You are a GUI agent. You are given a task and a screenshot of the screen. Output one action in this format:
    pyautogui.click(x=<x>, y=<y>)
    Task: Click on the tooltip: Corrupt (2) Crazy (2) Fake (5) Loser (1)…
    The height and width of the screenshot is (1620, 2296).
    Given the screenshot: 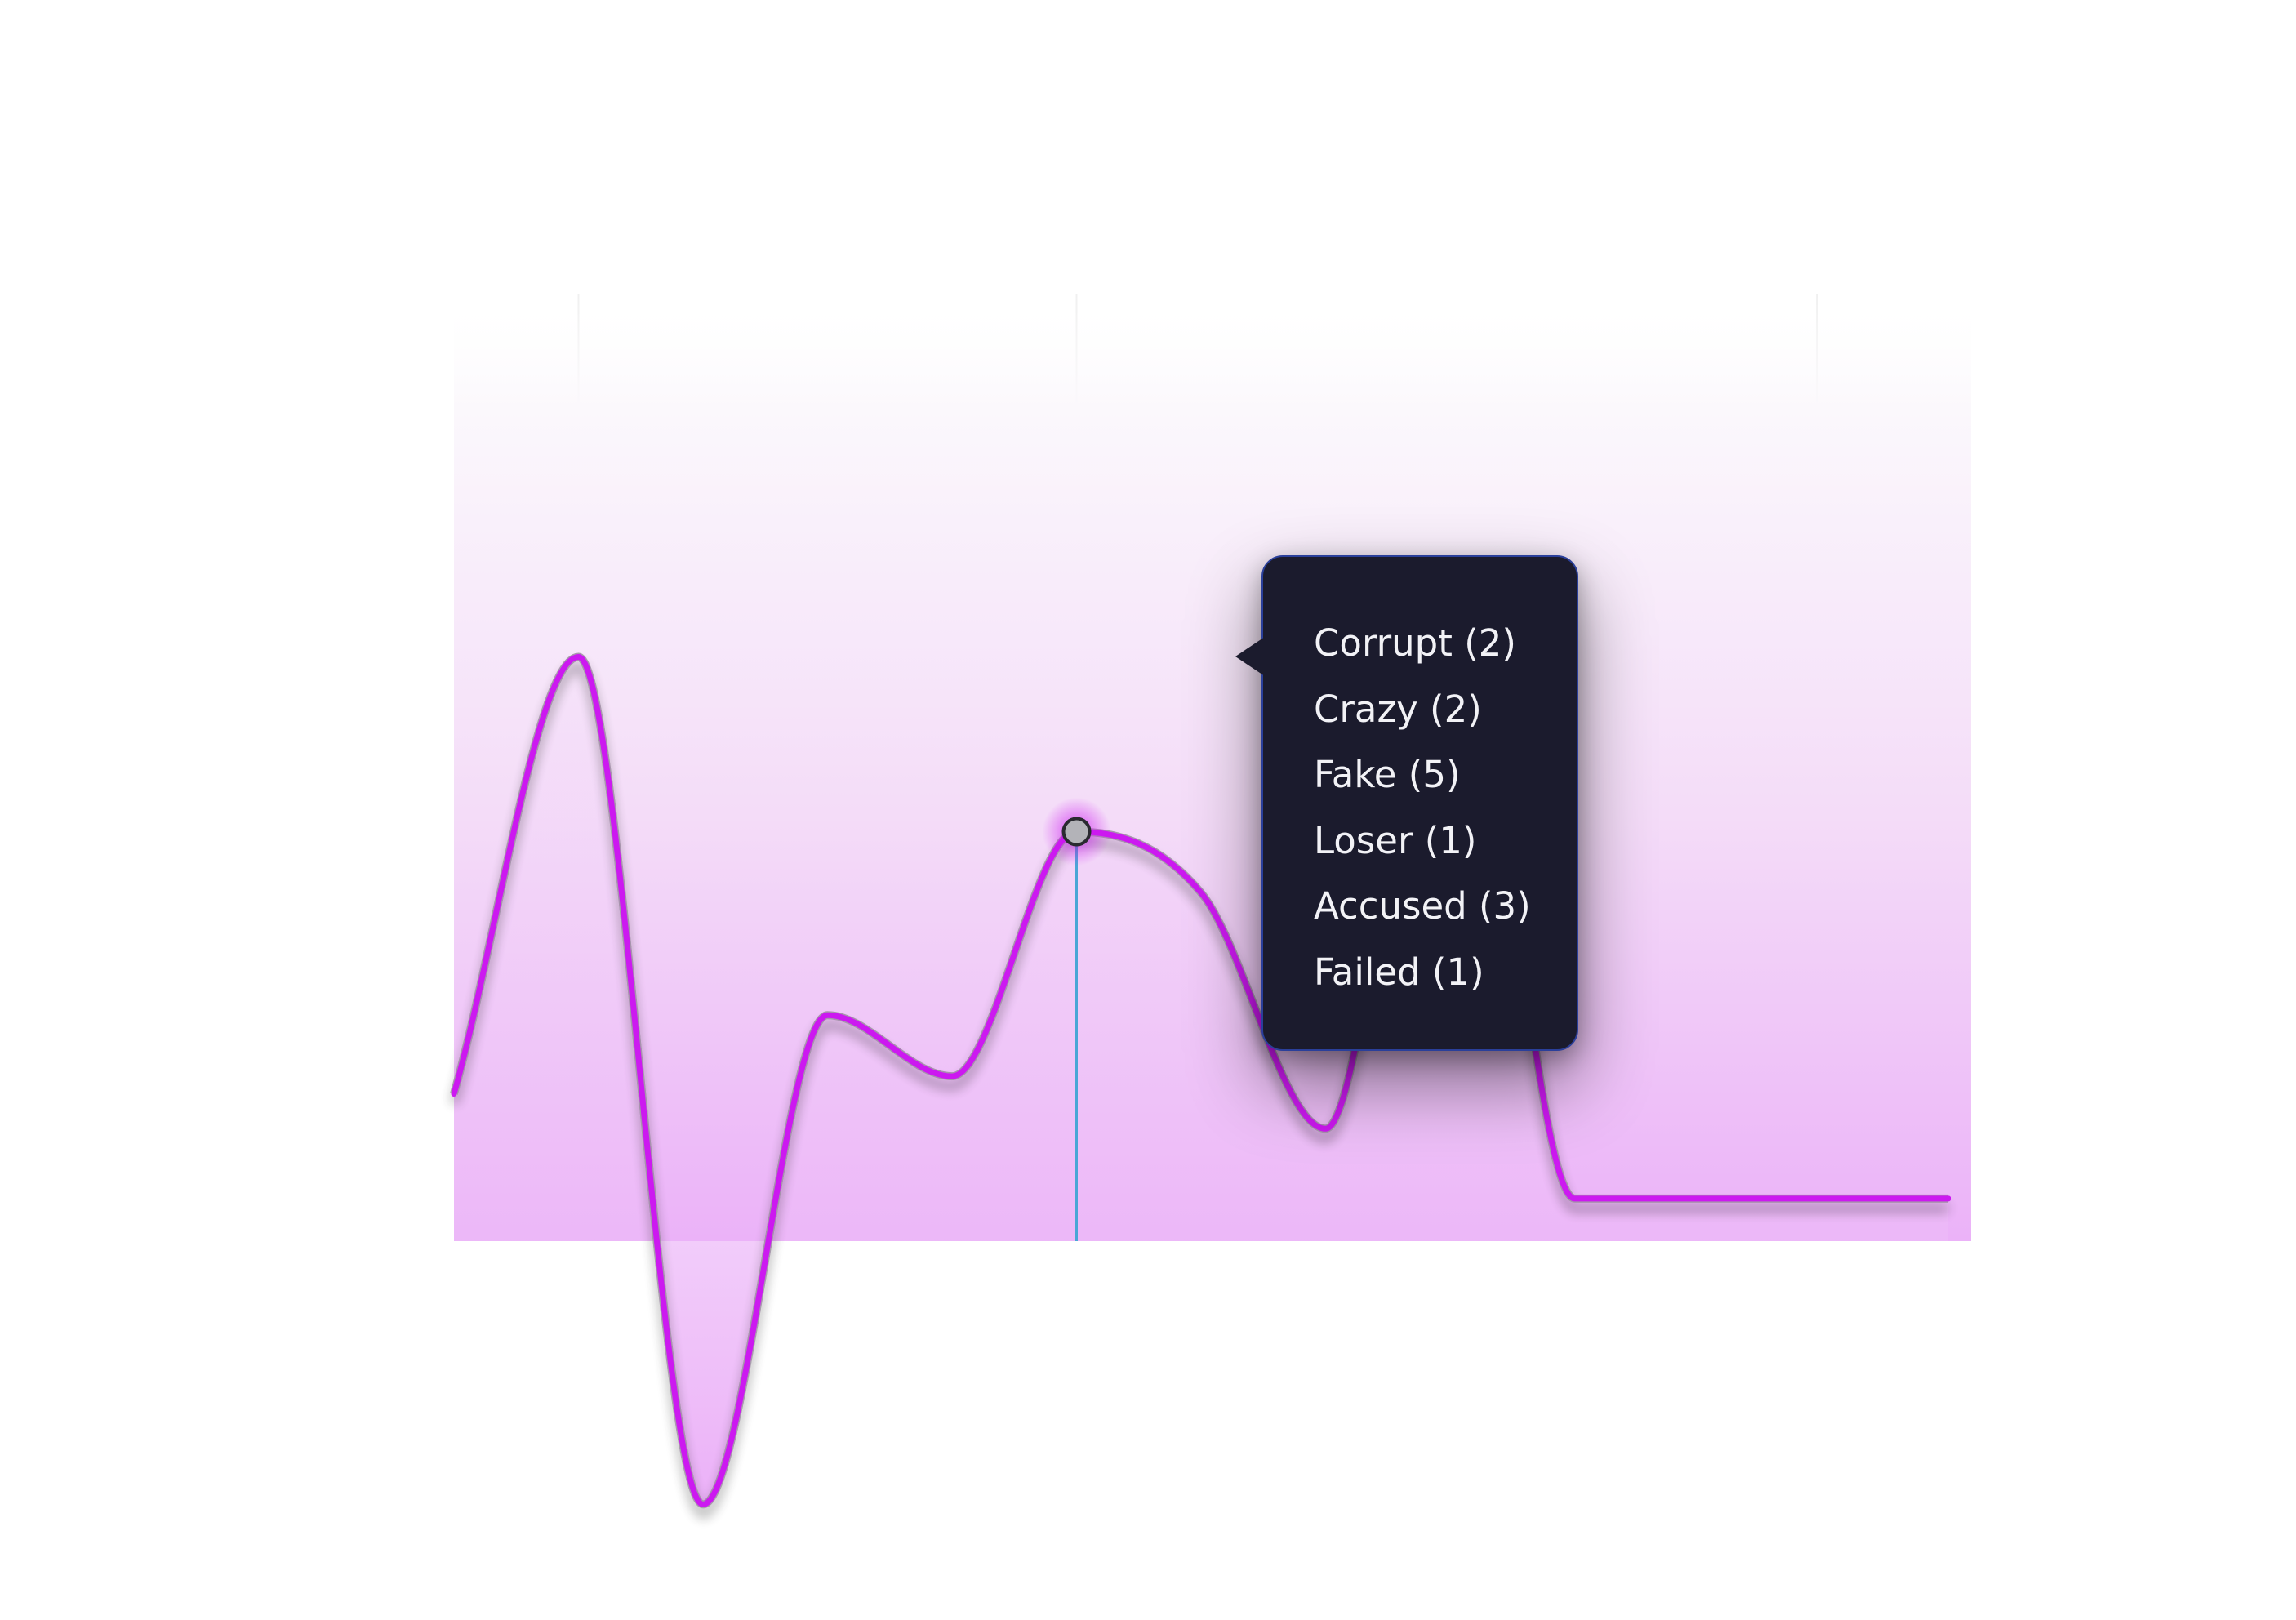 What is the action you would take?
    pyautogui.click(x=1406, y=803)
    